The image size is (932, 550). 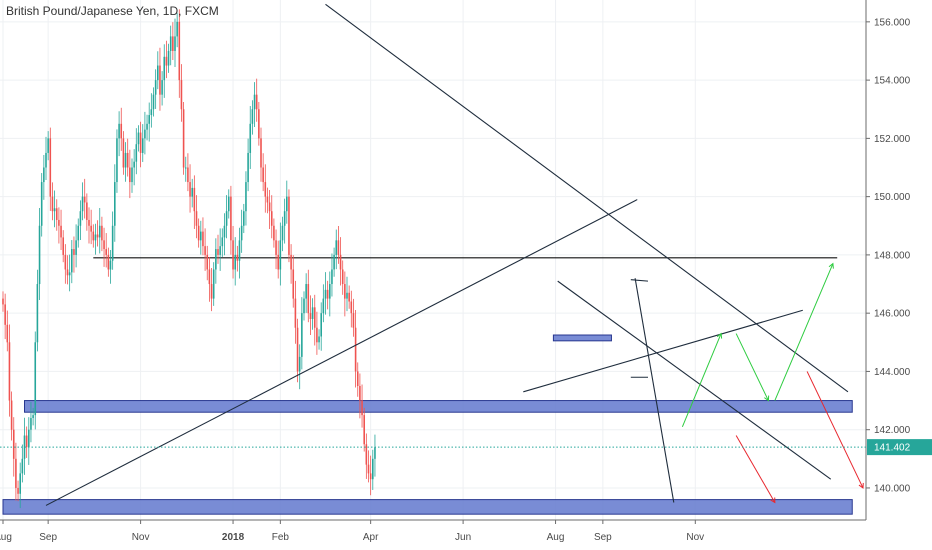 I want to click on red-arrow-2-head, so click(x=861, y=485).